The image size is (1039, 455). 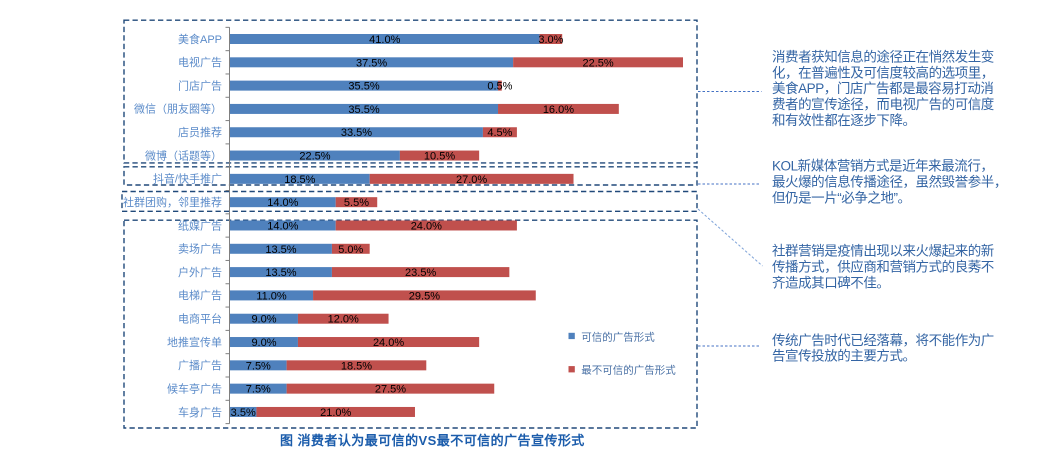 What do you see at coordinates (889, 182) in the screenshot?
I see `svg-text: 最火爆的信息传播途径，虽然毁誉参半，` at bounding box center [889, 182].